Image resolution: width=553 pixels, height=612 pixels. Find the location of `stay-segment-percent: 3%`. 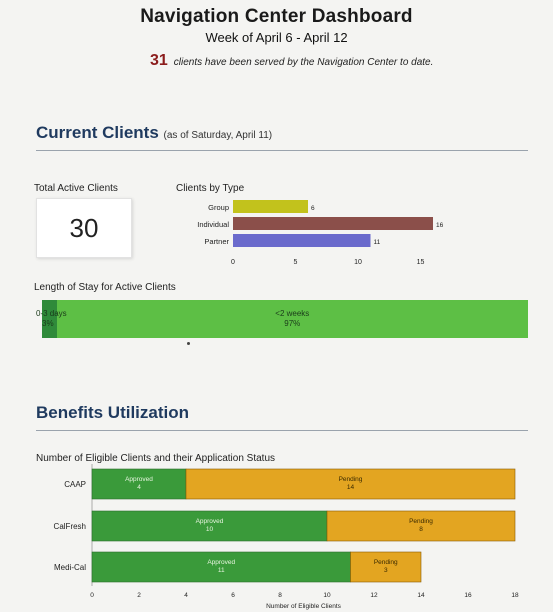

stay-segment-percent: 3% is located at coordinates (48, 323).